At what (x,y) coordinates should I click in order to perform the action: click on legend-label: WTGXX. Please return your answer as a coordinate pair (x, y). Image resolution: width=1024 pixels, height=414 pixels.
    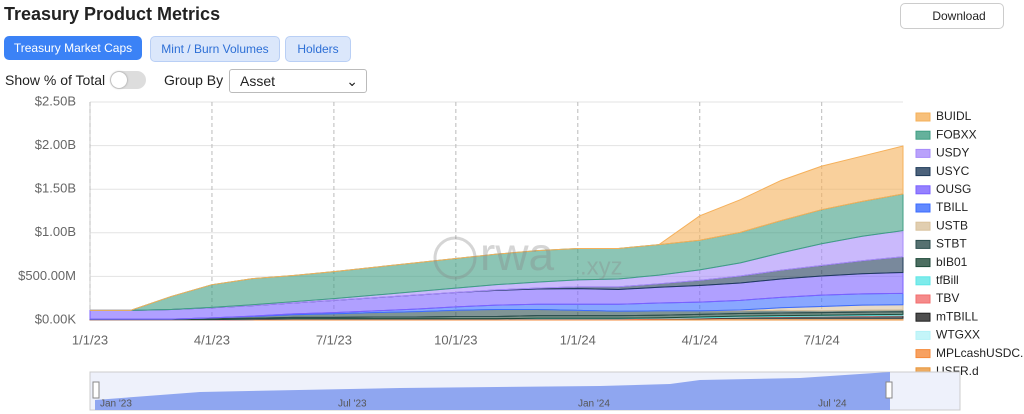
    Looking at the image, I should click on (958, 335).